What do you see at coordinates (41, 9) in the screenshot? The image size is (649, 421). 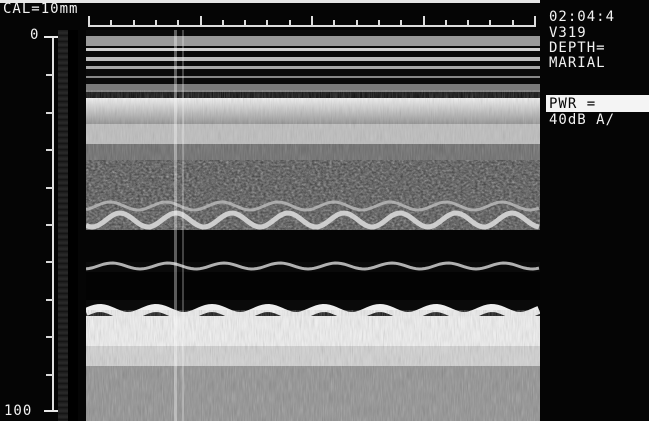 I see `calibration-label: CAL=10mm` at bounding box center [41, 9].